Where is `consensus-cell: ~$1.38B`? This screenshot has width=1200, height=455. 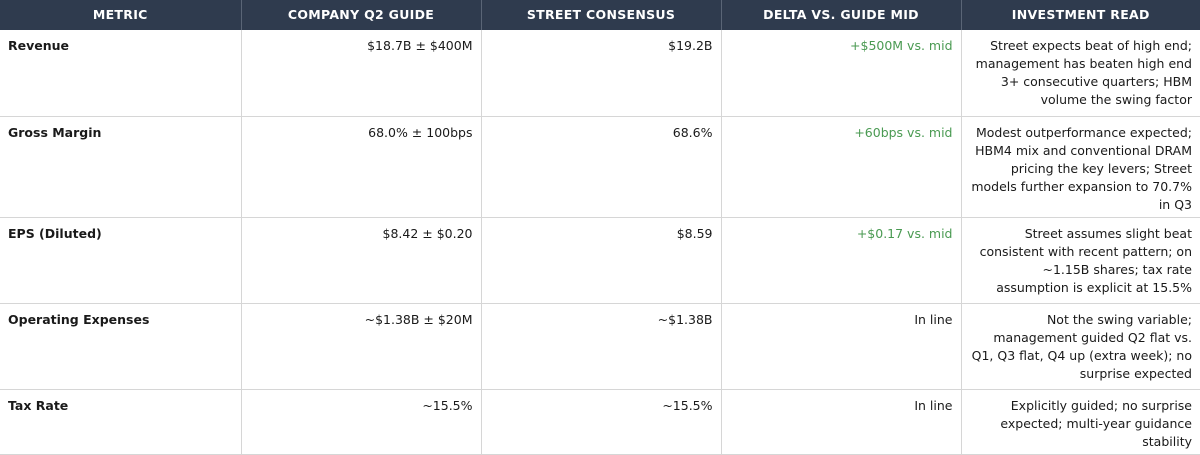 consensus-cell: ~$1.38B is located at coordinates (601, 346).